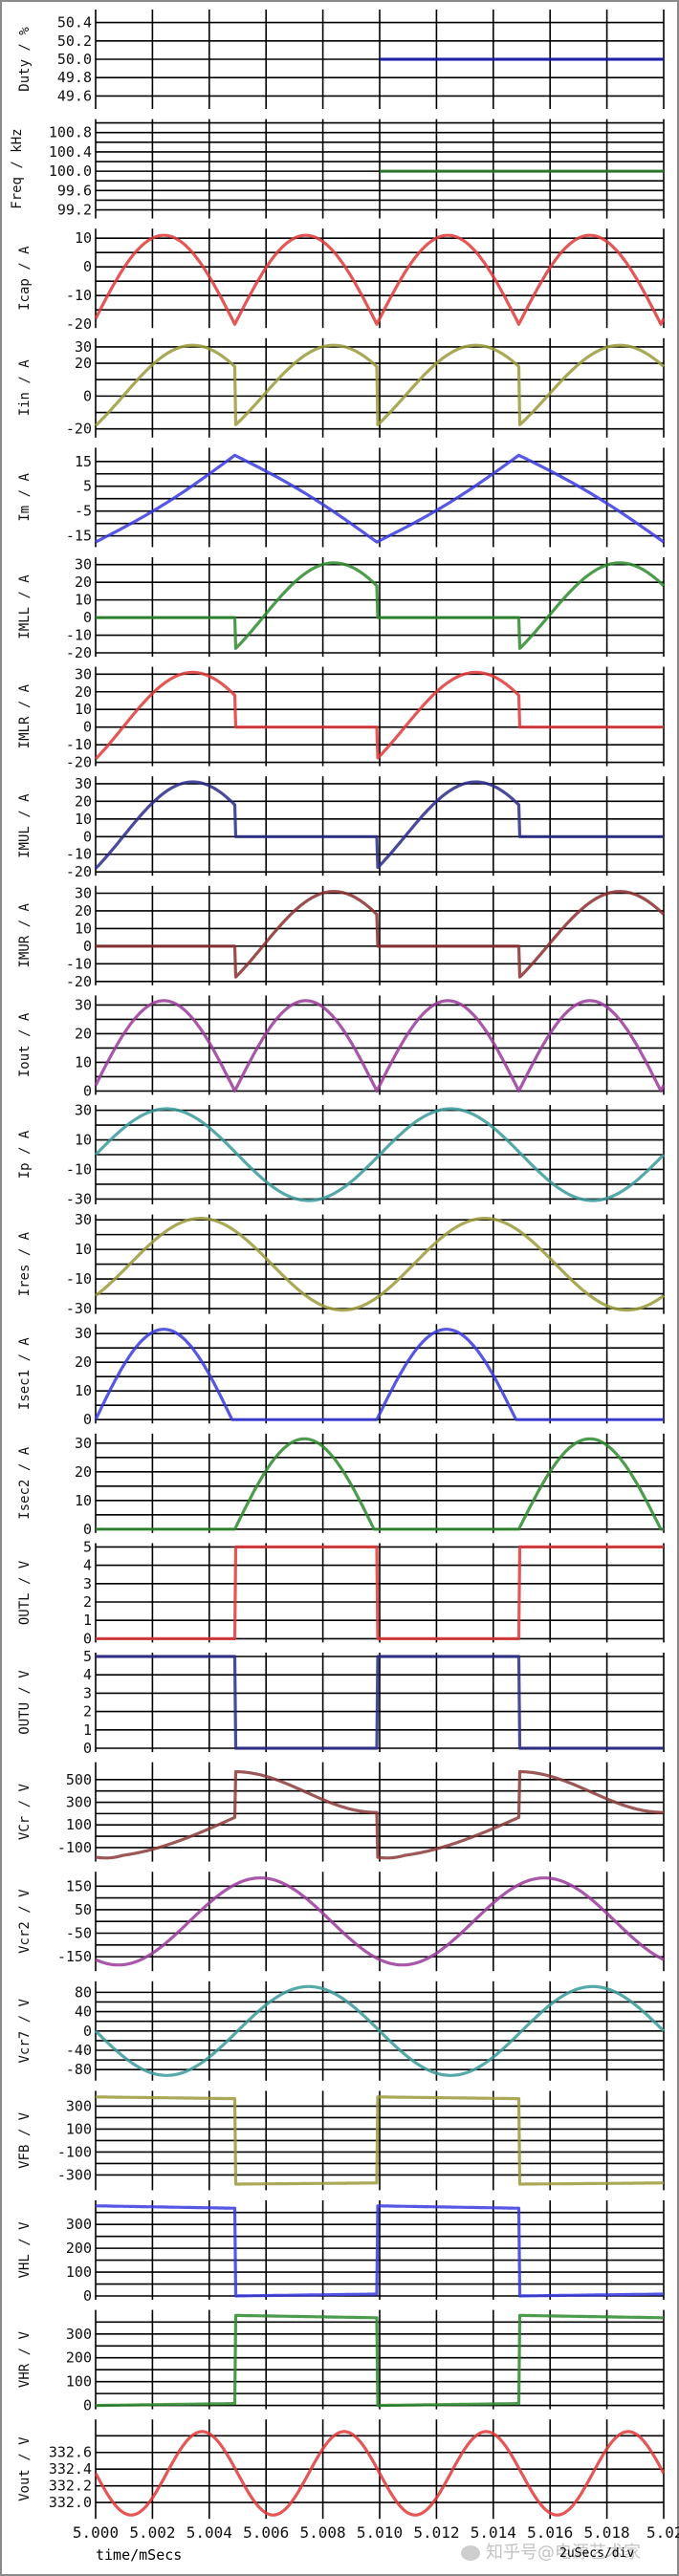 This screenshot has width=679, height=2576. Describe the element at coordinates (341, 1702) in the screenshot. I see `panel-outu: 543 210 OUTU / V` at that location.